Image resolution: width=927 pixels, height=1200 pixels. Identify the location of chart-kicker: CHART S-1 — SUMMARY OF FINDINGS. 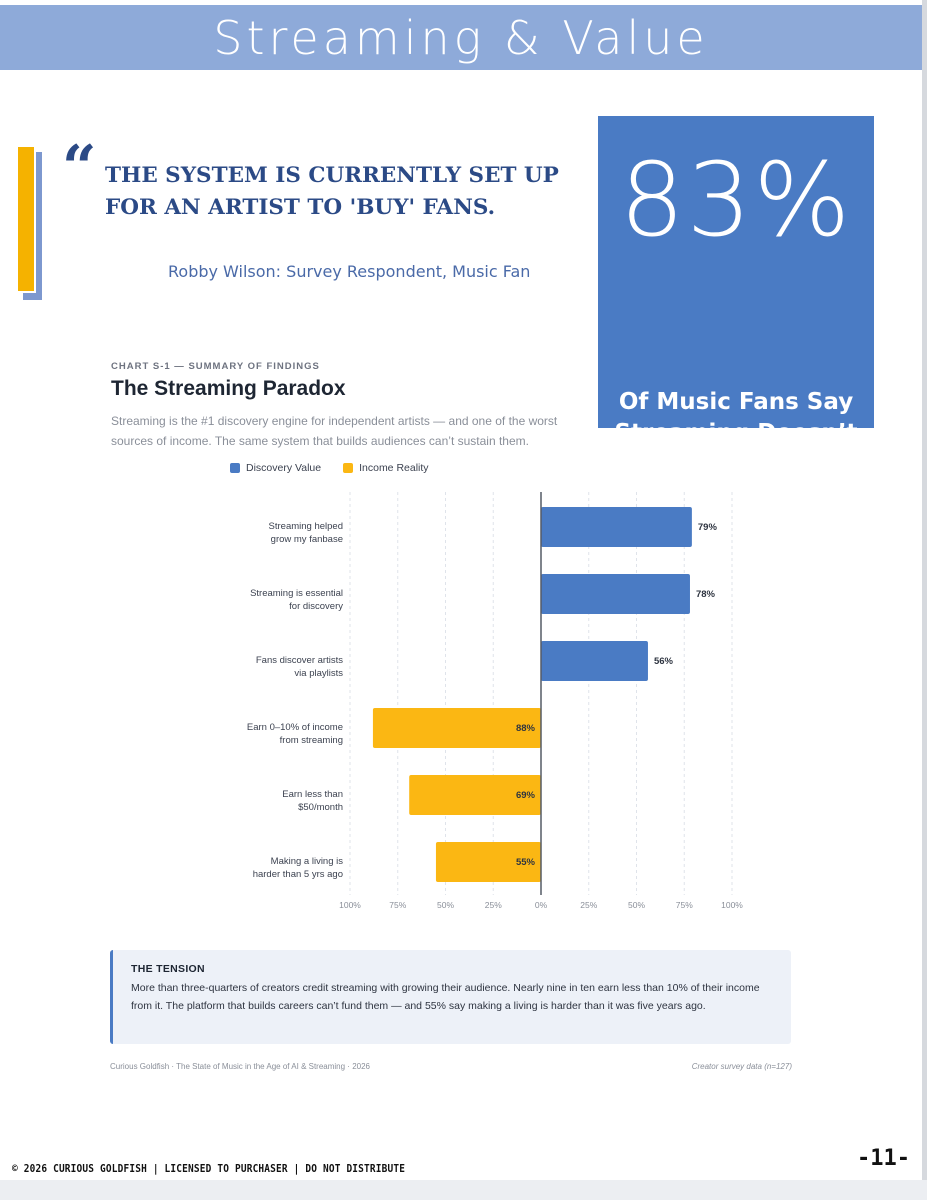
(215, 366).